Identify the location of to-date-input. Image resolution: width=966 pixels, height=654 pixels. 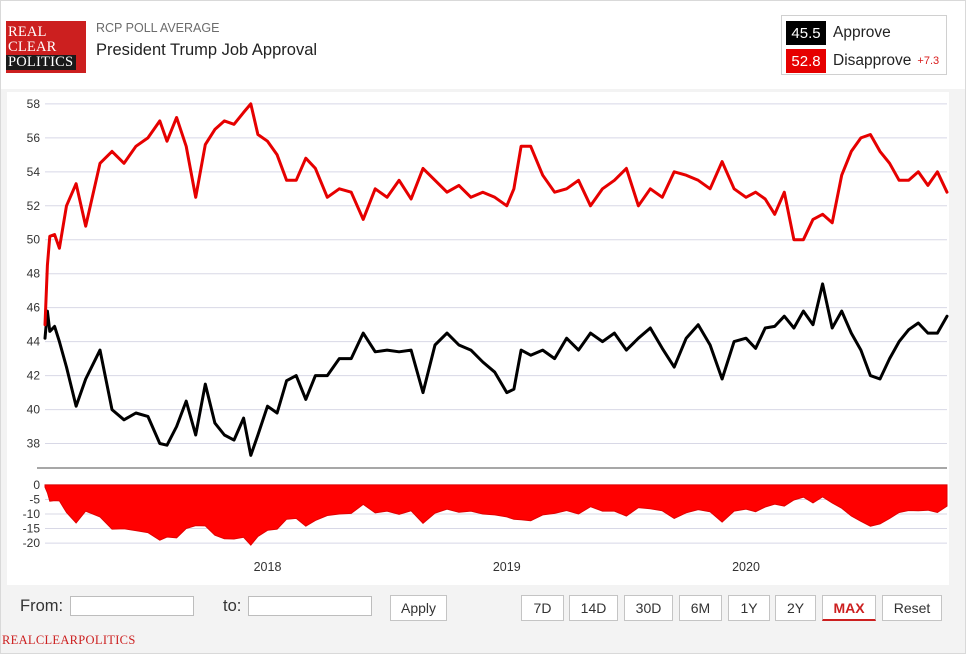
(310, 606).